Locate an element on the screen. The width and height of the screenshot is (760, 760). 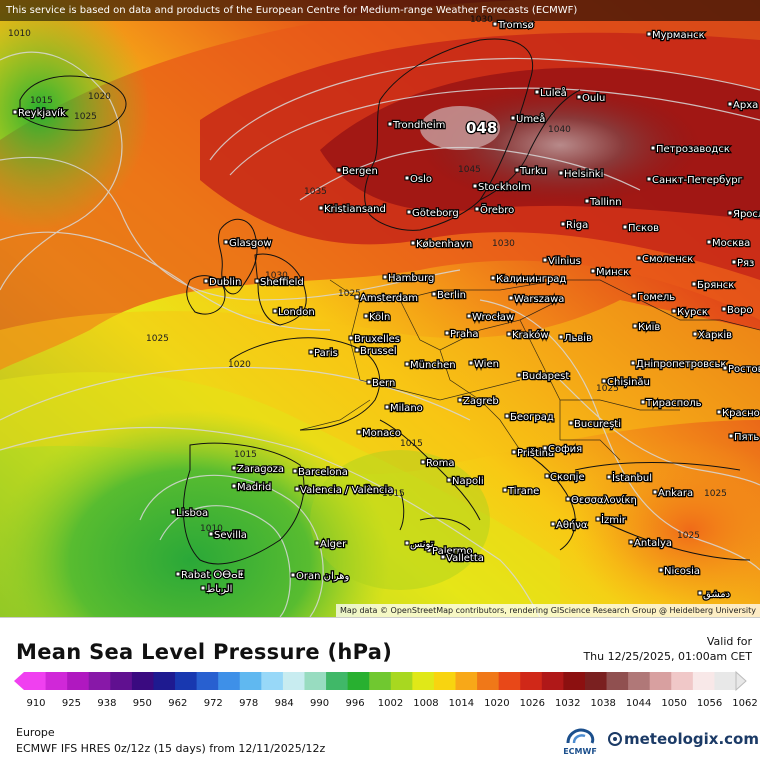
city-label: Berlin is located at coordinates (451, 295).